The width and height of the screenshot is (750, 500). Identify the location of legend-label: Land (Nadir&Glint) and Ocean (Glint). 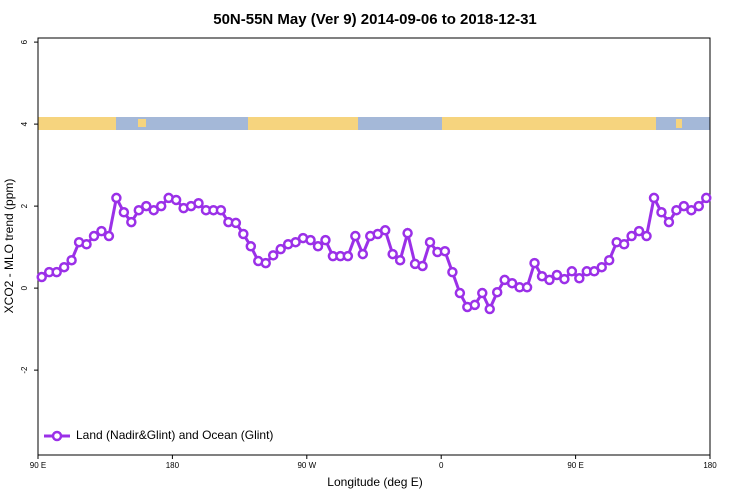
(174, 435).